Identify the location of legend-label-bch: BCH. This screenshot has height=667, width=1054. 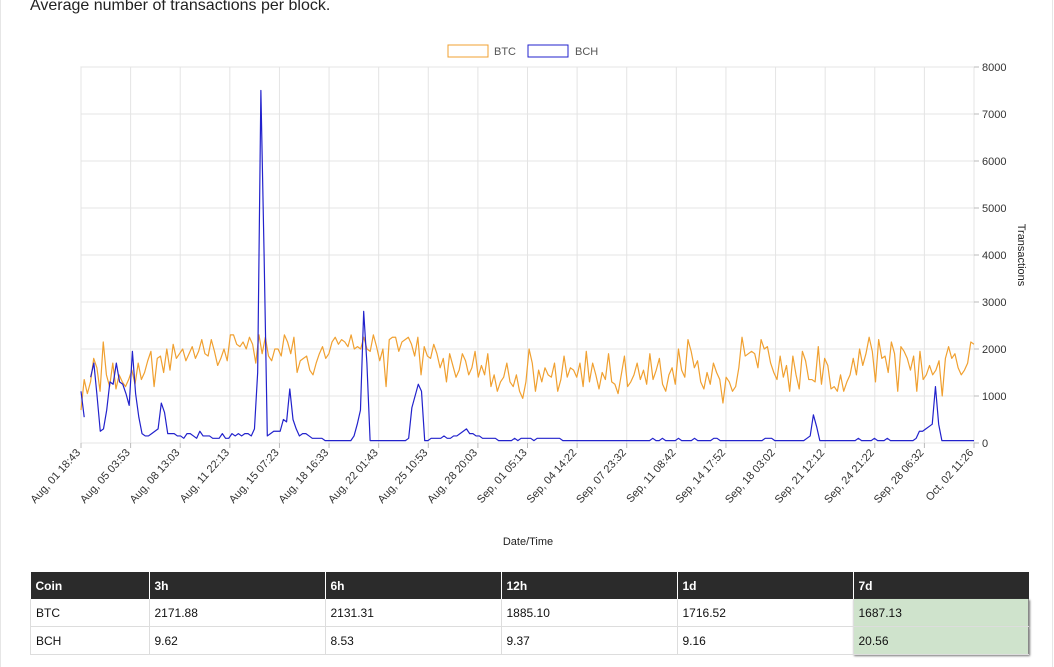
(586, 52).